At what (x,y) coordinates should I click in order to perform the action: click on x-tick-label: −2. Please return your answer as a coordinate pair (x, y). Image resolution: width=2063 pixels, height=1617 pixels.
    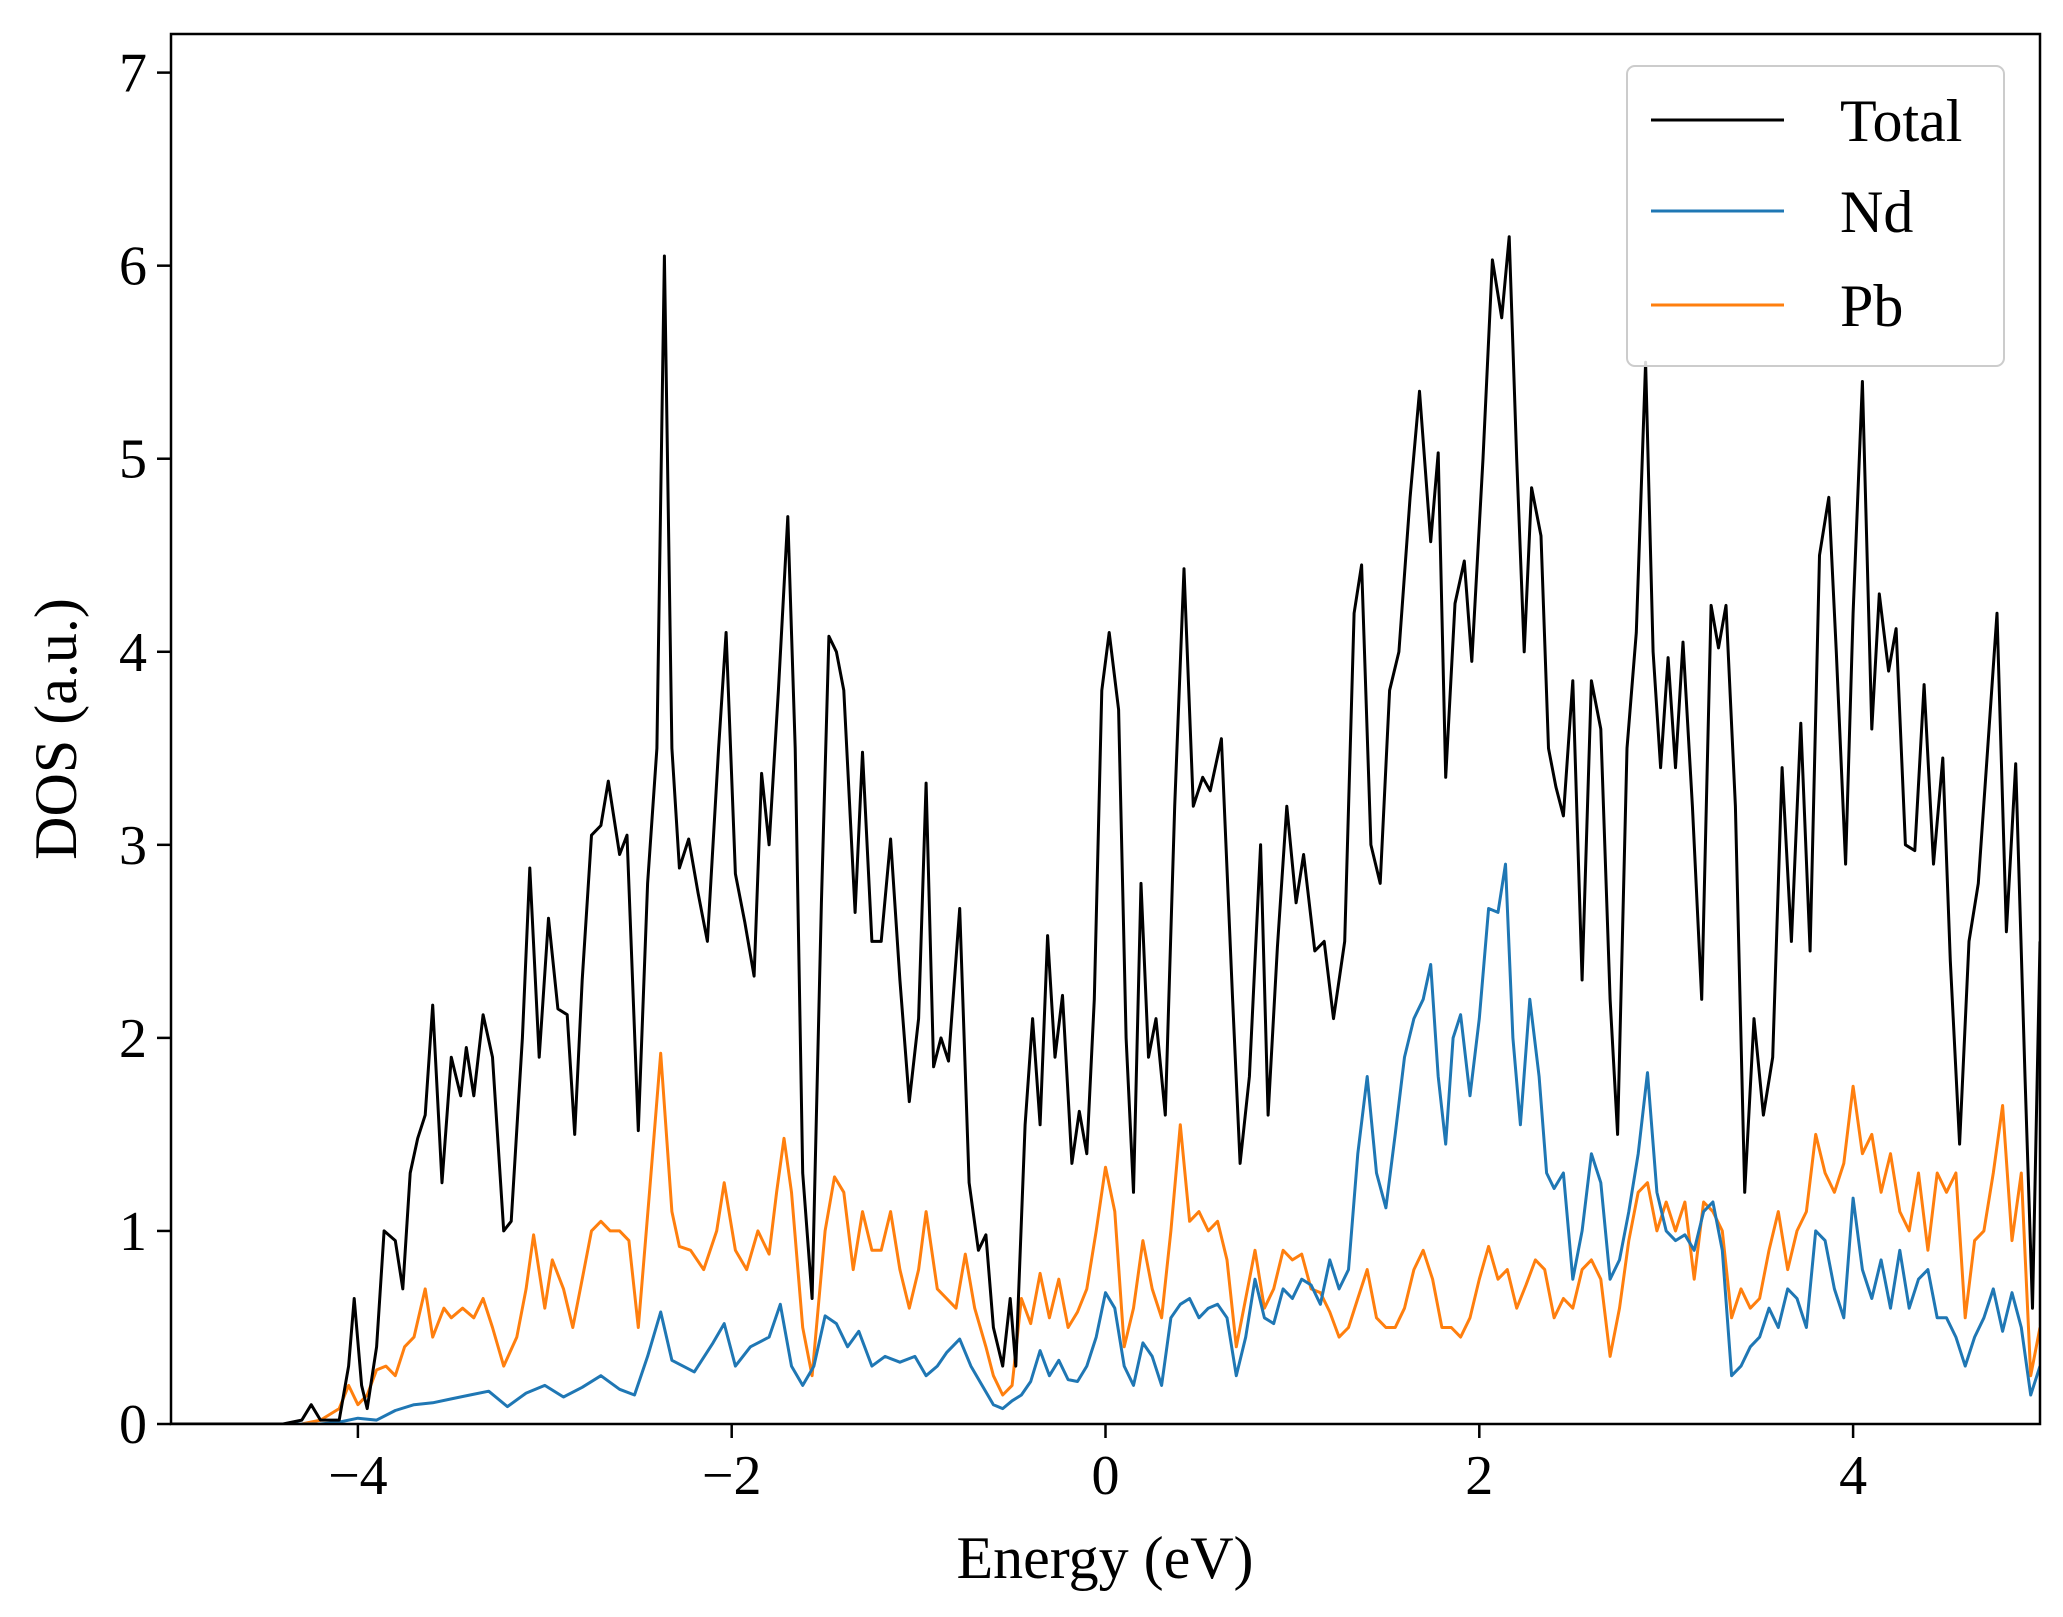
    Looking at the image, I should click on (732, 1476).